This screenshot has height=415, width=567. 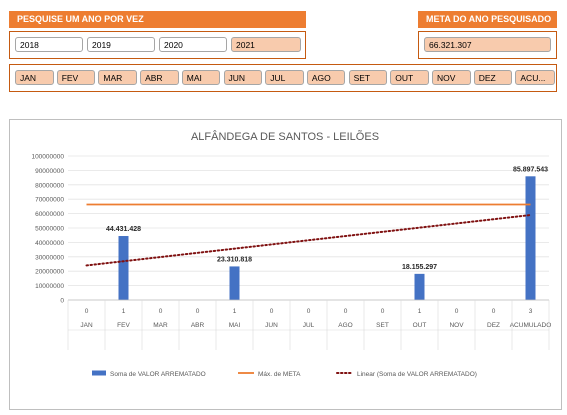 I want to click on month-button-jan: JAN, so click(x=34, y=77).